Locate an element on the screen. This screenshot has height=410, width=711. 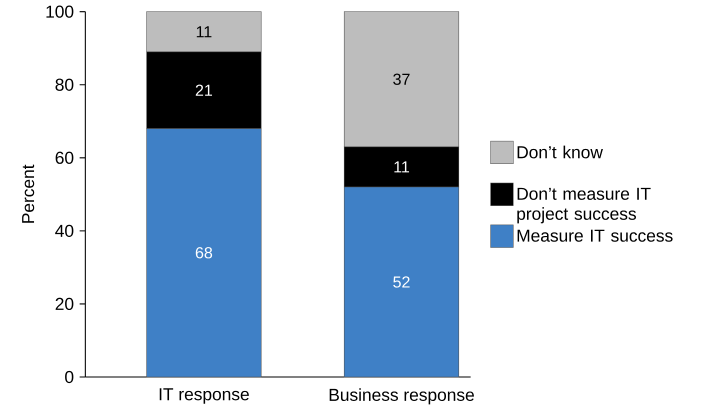
y-tick-label: 80 is located at coordinates (65, 84).